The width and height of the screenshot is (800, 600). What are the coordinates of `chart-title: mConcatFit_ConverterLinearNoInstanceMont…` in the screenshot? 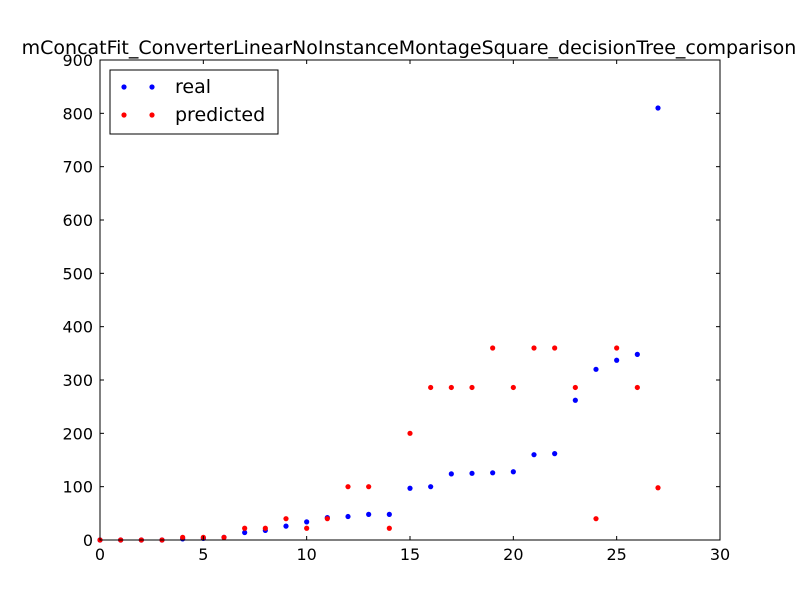 It's located at (409, 48).